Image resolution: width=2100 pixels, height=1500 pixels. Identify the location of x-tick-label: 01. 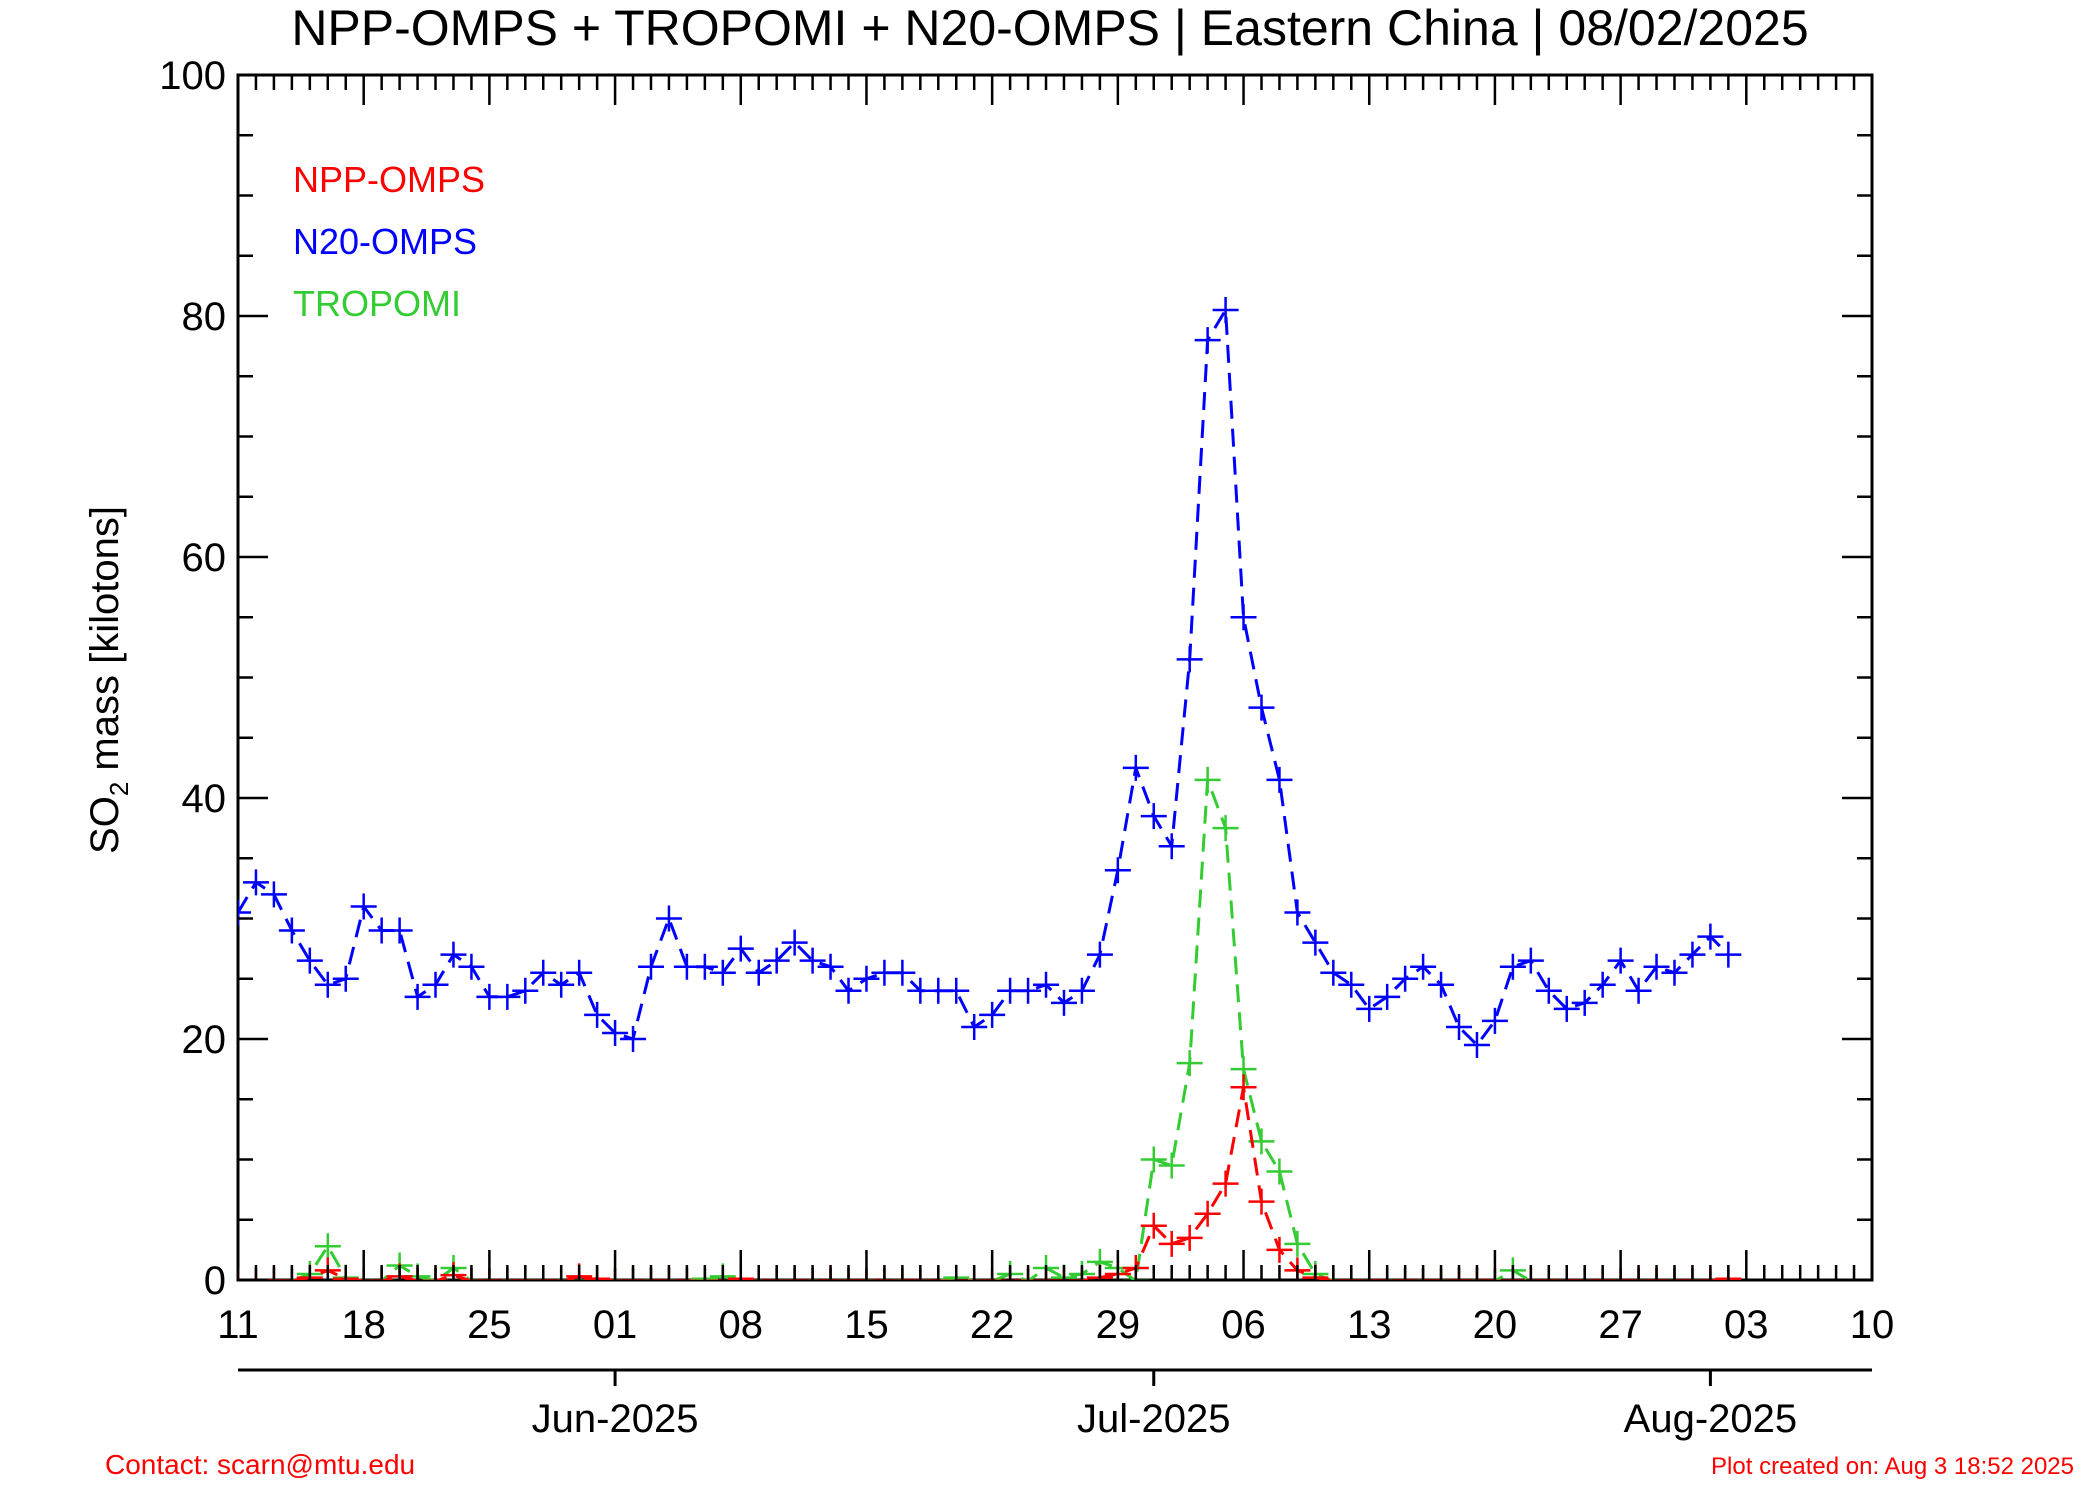
(615, 1325).